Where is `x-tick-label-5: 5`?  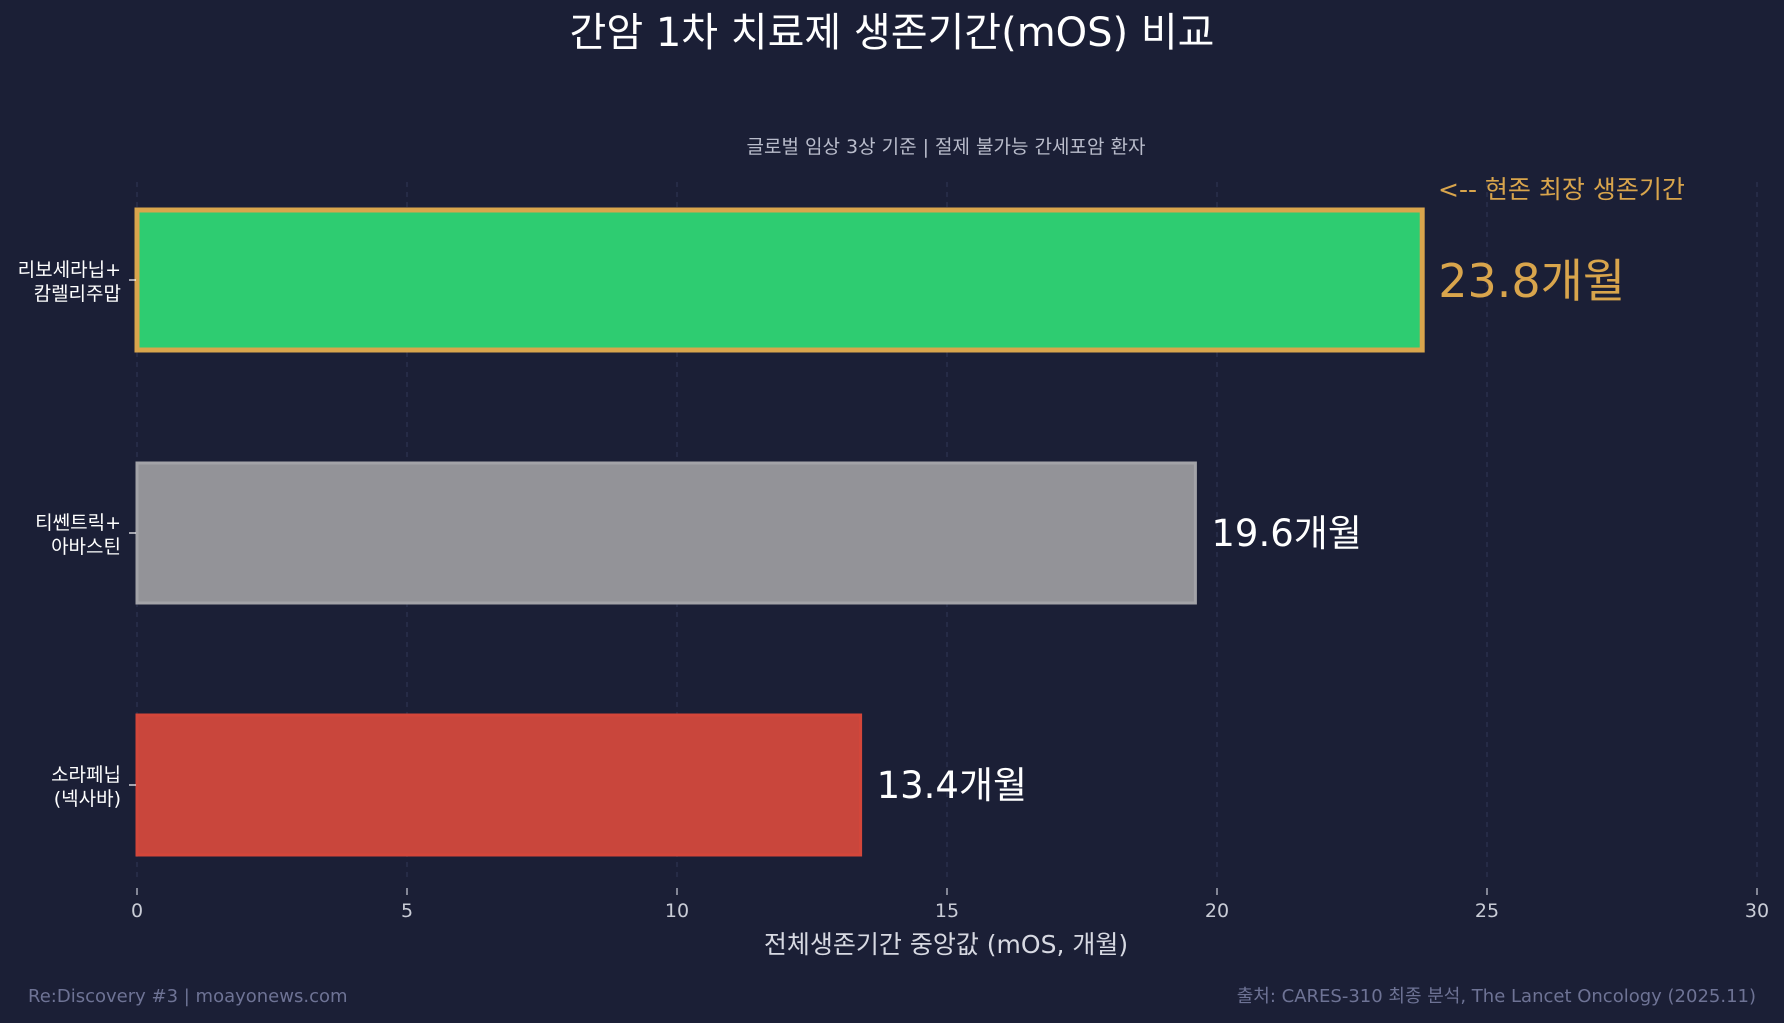 x-tick-label-5: 5 is located at coordinates (407, 911).